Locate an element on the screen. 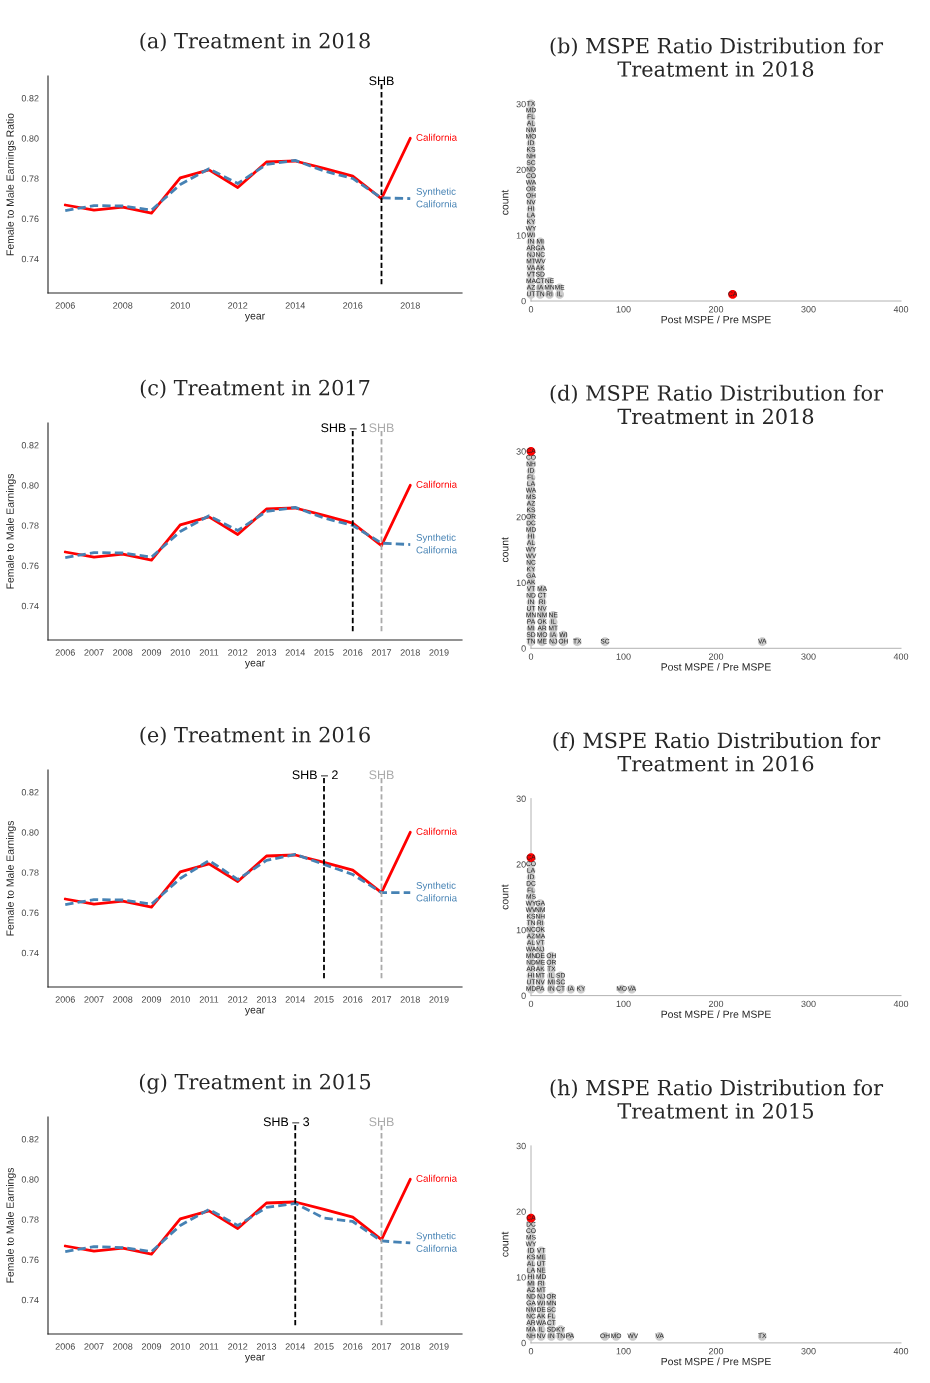 This screenshot has width=930, height=1383. chart-title: (f) MSPE Ratio Distribution for Treatment in 2016 is located at coordinates (717, 752).